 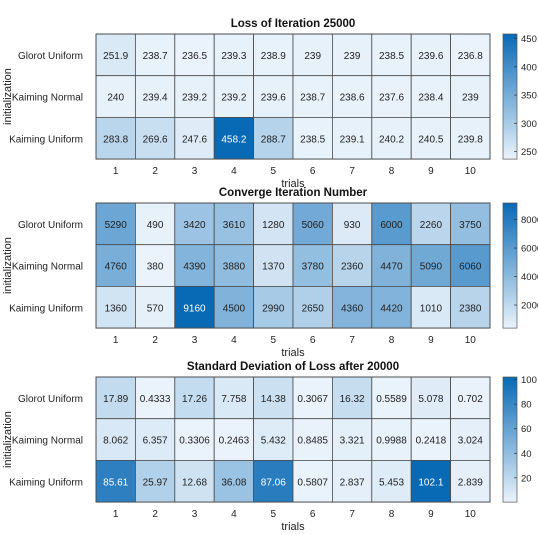 What do you see at coordinates (529, 124) in the screenshot?
I see `colorbar-tick-label: 300` at bounding box center [529, 124].